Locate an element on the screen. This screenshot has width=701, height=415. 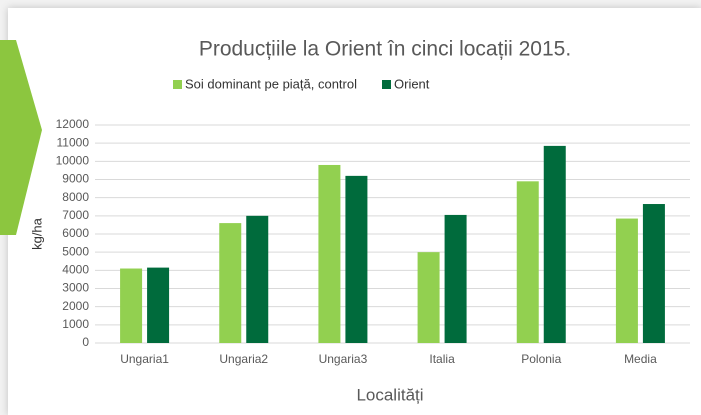
y-tick-label: 0 is located at coordinates (85, 342).